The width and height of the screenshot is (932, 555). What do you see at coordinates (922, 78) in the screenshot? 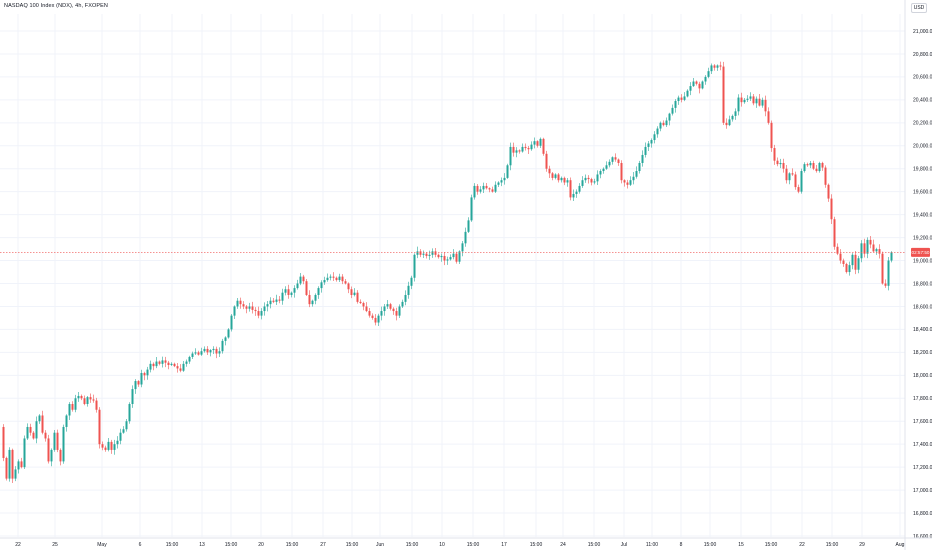
I see `price-tick-label: 20,600.0` at bounding box center [922, 78].